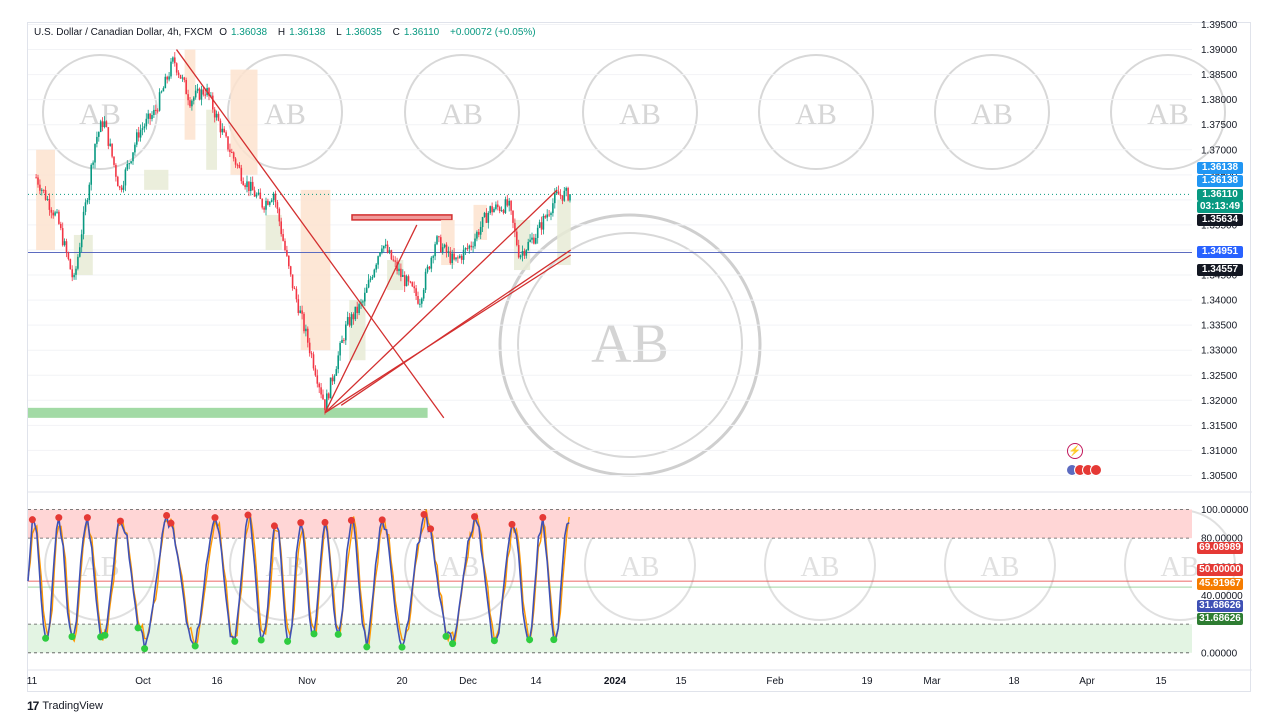  What do you see at coordinates (1219, 476) in the screenshot?
I see `price-tick-label: 1.30500` at bounding box center [1219, 476].